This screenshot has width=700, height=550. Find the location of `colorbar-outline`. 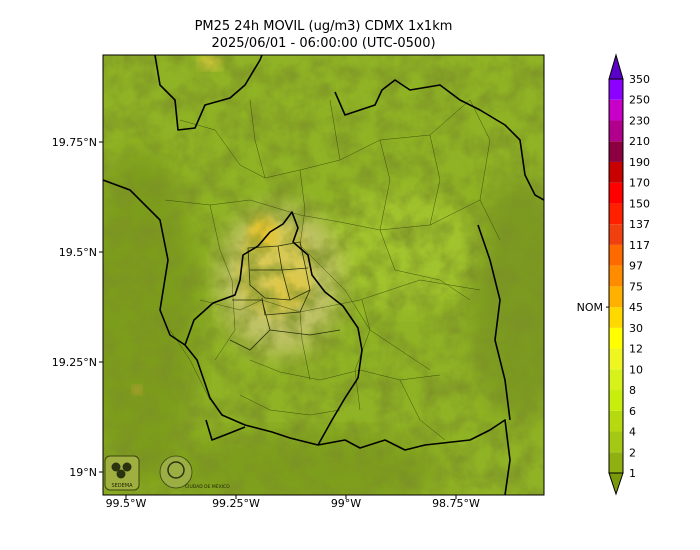

colorbar-outline is located at coordinates (616, 276).